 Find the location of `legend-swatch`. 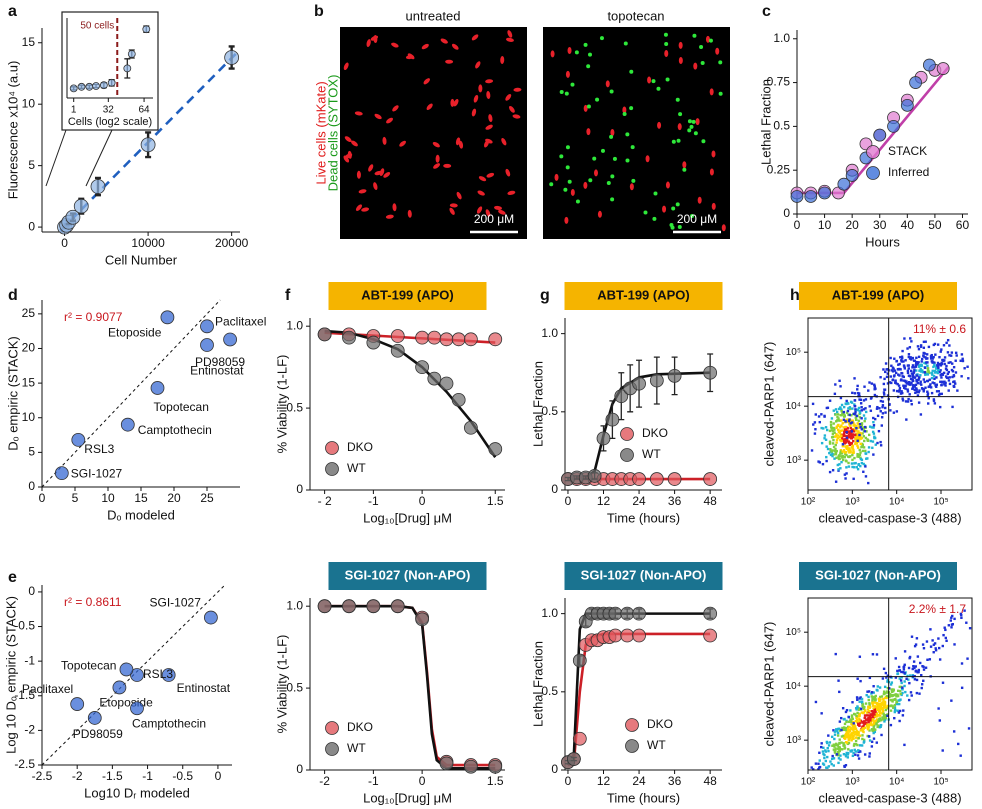

legend-swatch is located at coordinates (873, 173).